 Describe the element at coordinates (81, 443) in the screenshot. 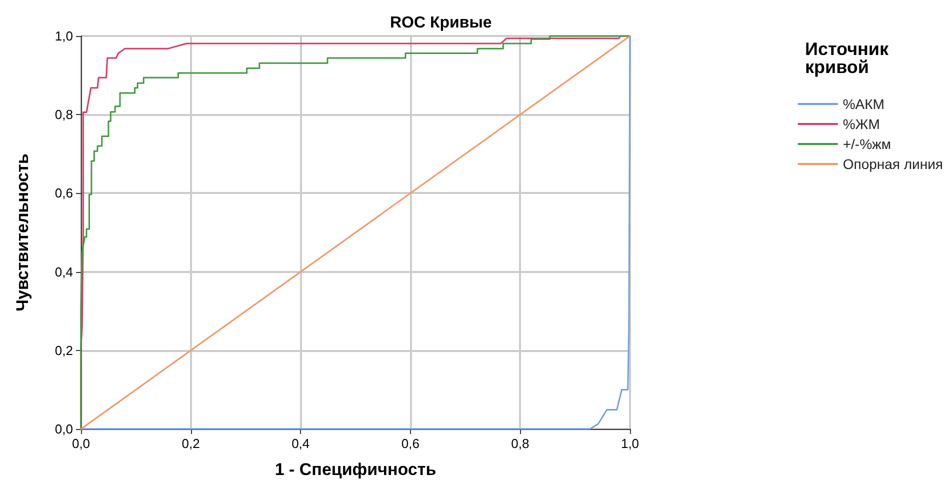

I see `x-tick-label: 0,0` at that location.